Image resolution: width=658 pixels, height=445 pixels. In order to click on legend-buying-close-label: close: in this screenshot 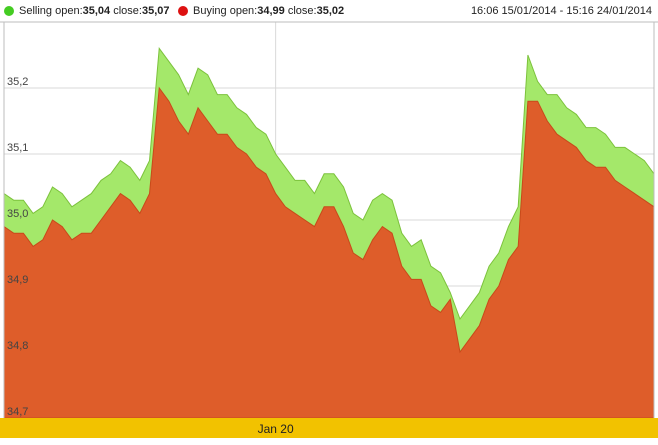, I will do `click(302, 11)`.